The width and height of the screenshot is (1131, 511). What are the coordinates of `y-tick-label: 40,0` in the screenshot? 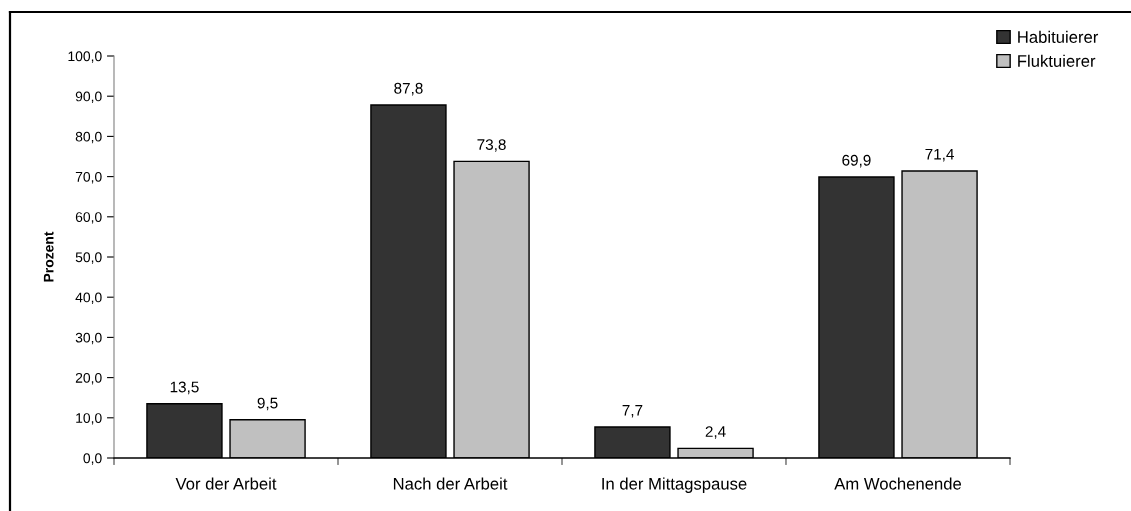 It's located at (88, 298).